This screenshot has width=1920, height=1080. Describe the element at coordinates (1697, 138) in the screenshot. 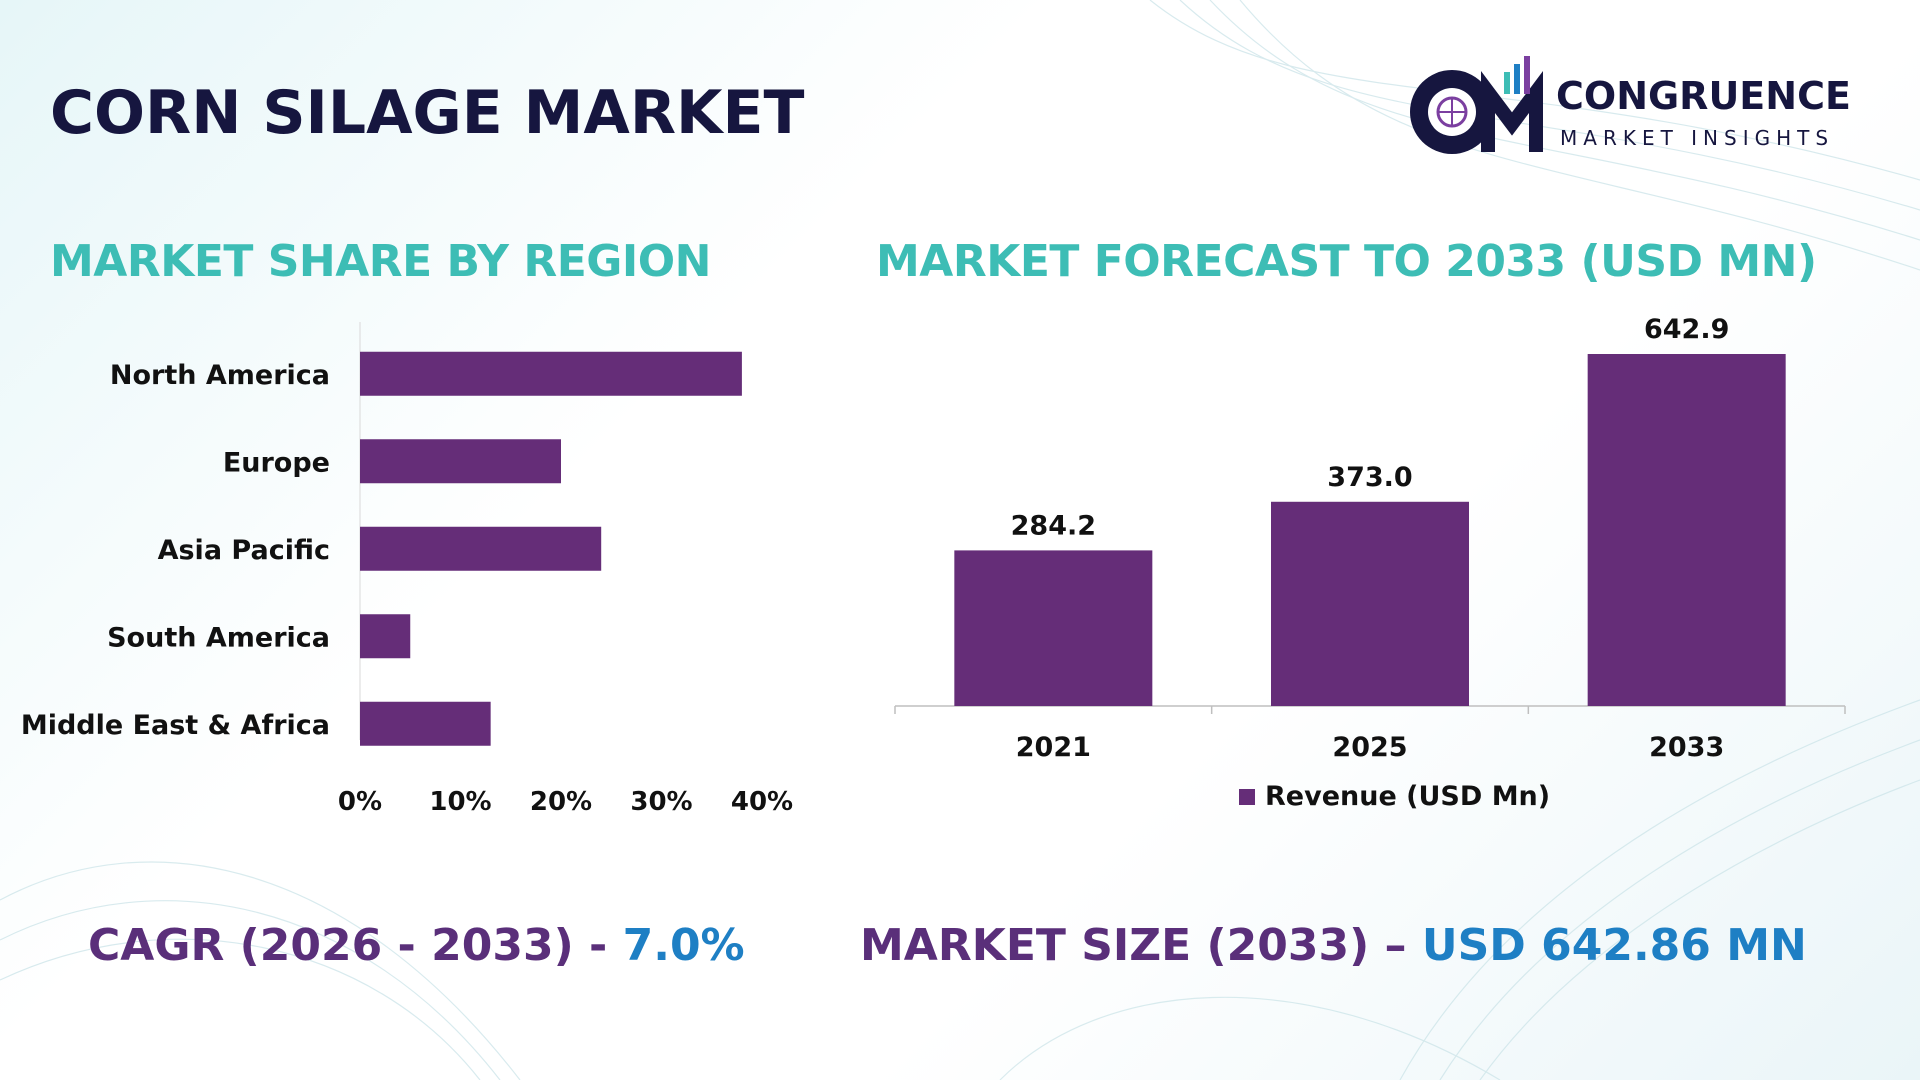

I see `logo-subtext: MARKET INSIGHTS` at that location.